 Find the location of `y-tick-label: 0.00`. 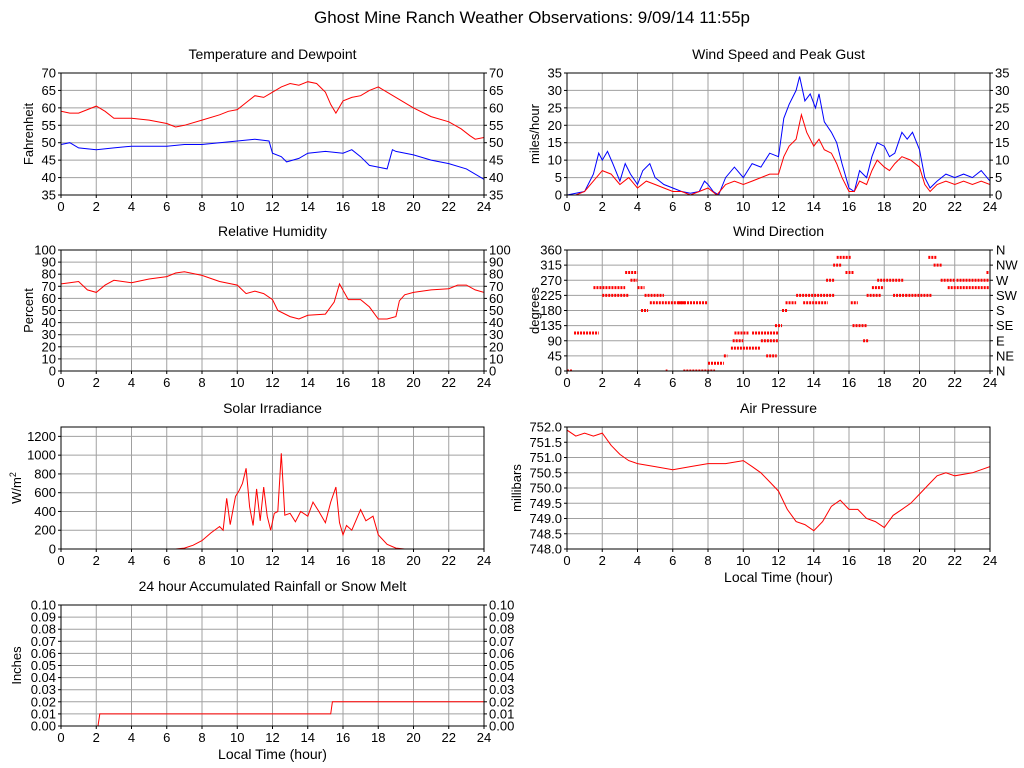

y-tick-label: 0.00 is located at coordinates (43, 726).